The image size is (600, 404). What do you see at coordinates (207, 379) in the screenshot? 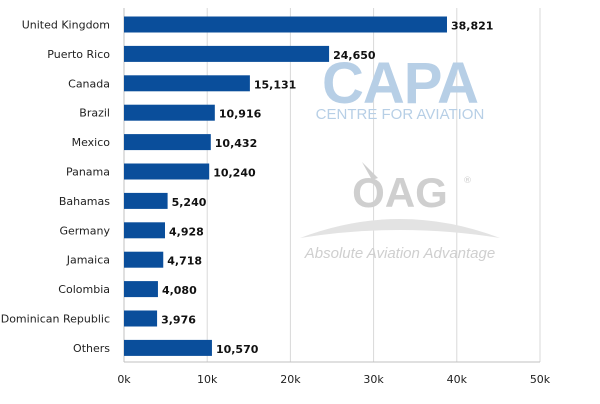
I see `x-tick-label-10k: 10k` at bounding box center [207, 379].